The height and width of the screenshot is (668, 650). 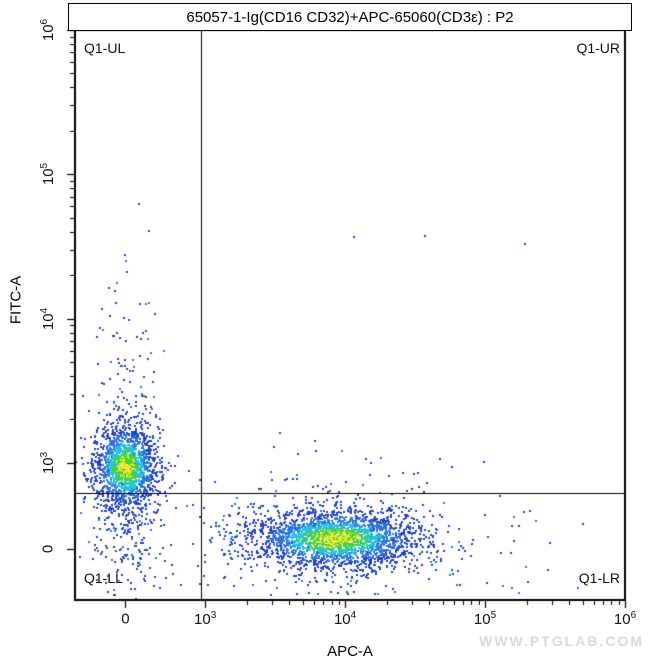 What do you see at coordinates (205, 619) in the screenshot?
I see `x-axis-tick-label: 103` at bounding box center [205, 619].